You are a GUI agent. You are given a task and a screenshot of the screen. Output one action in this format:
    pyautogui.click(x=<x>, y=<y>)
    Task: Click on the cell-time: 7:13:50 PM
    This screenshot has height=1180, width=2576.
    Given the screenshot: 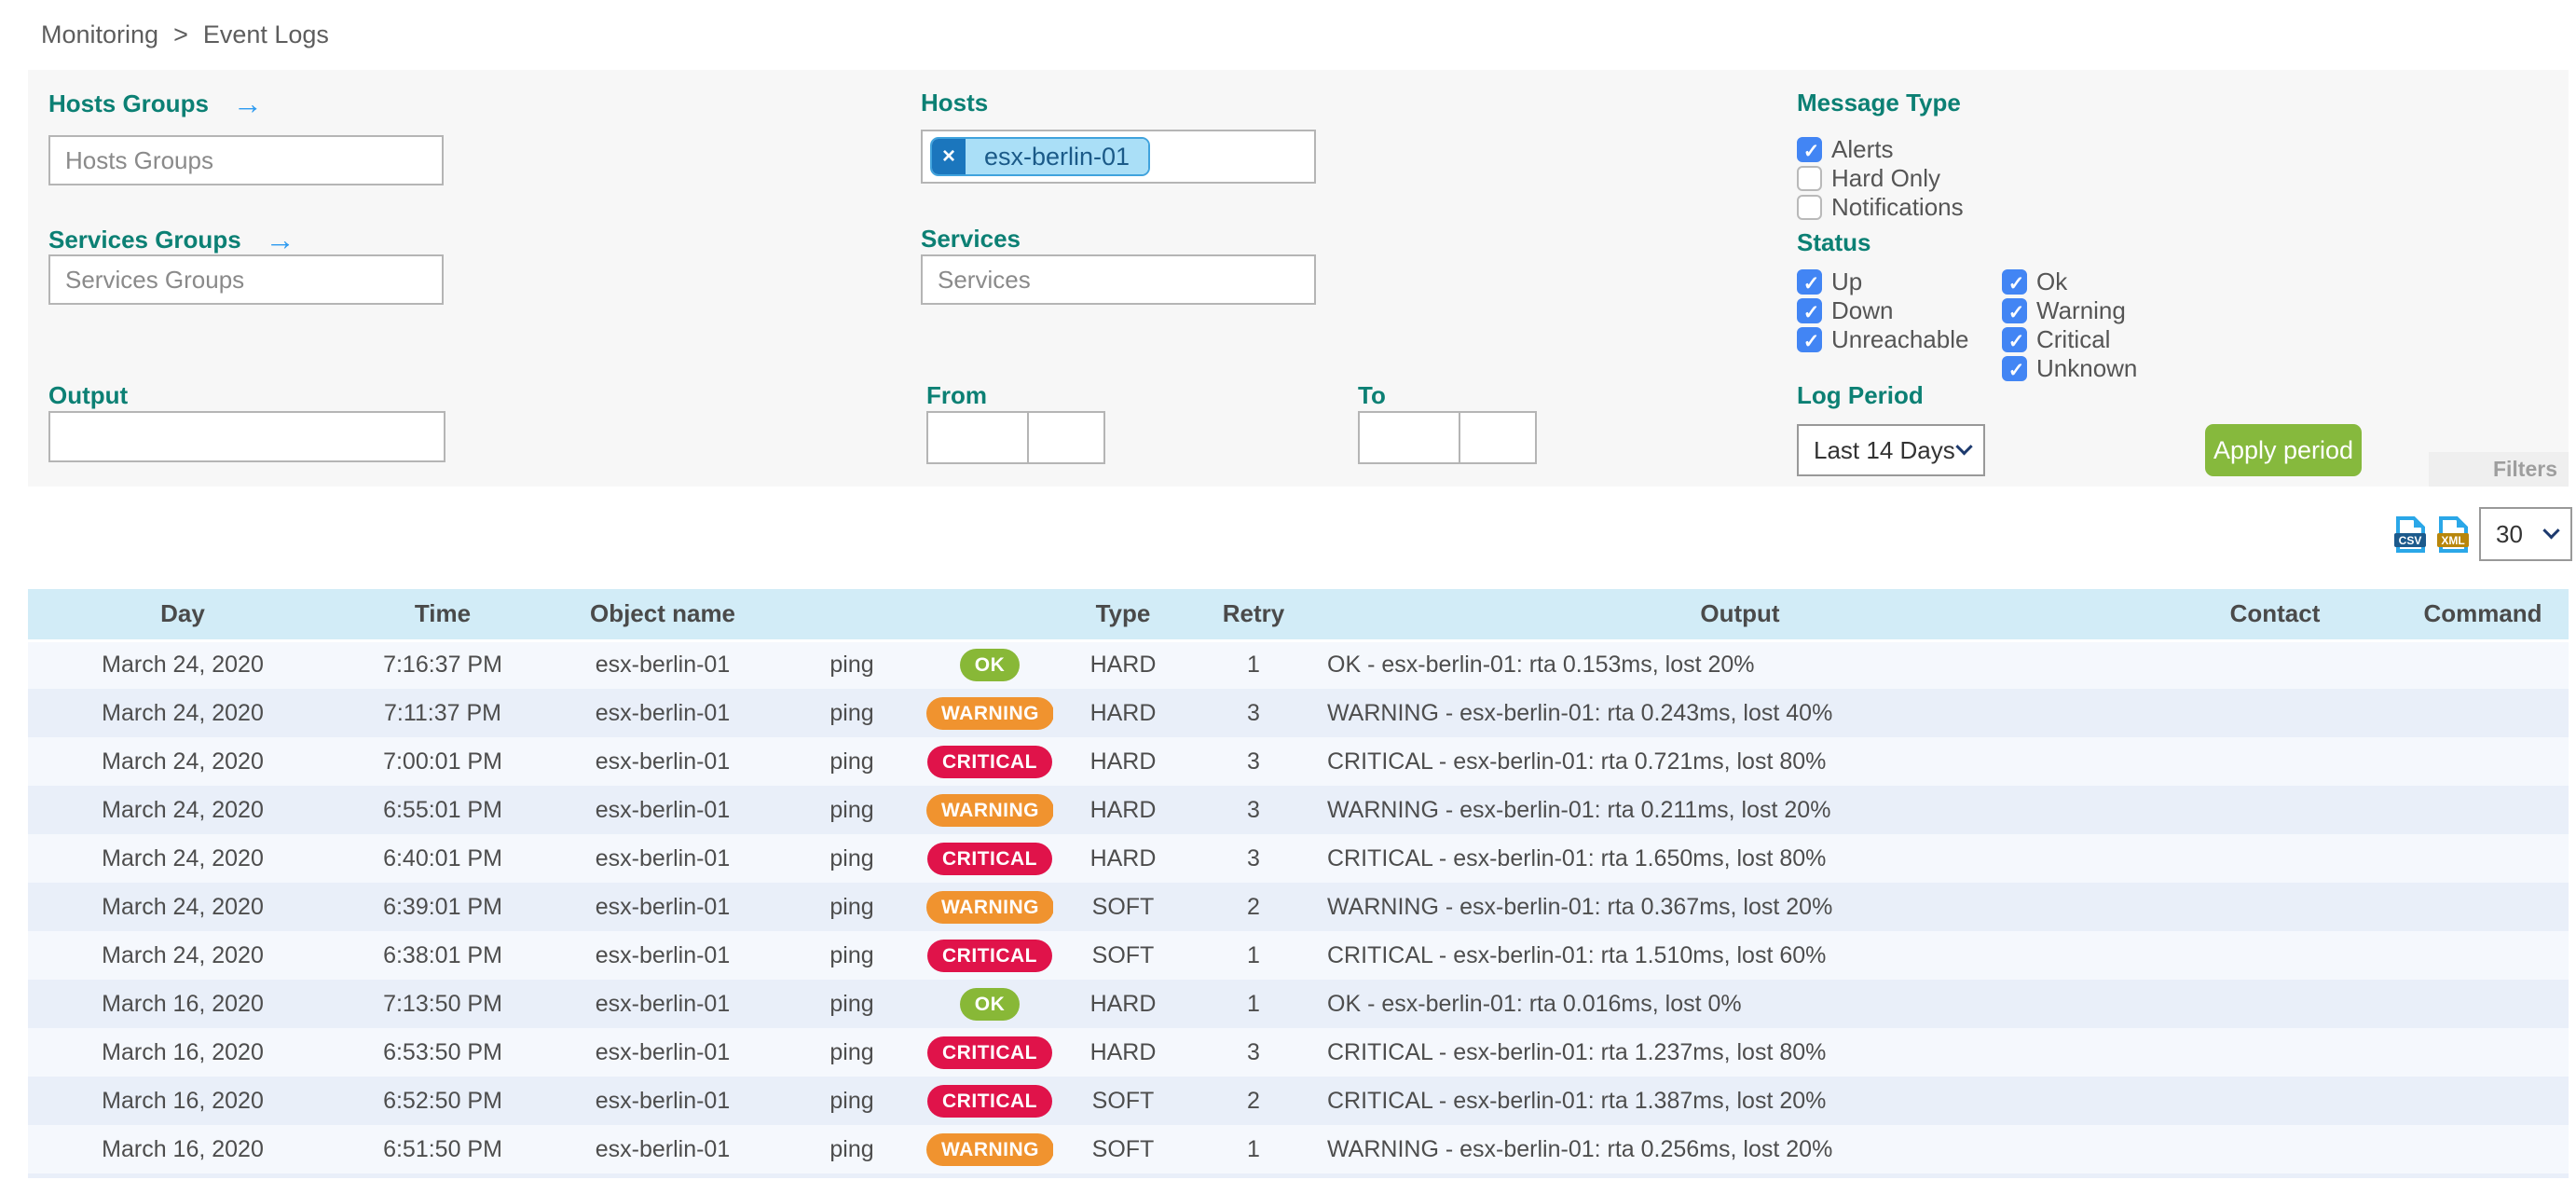 What is the action you would take?
    pyautogui.click(x=442, y=1004)
    